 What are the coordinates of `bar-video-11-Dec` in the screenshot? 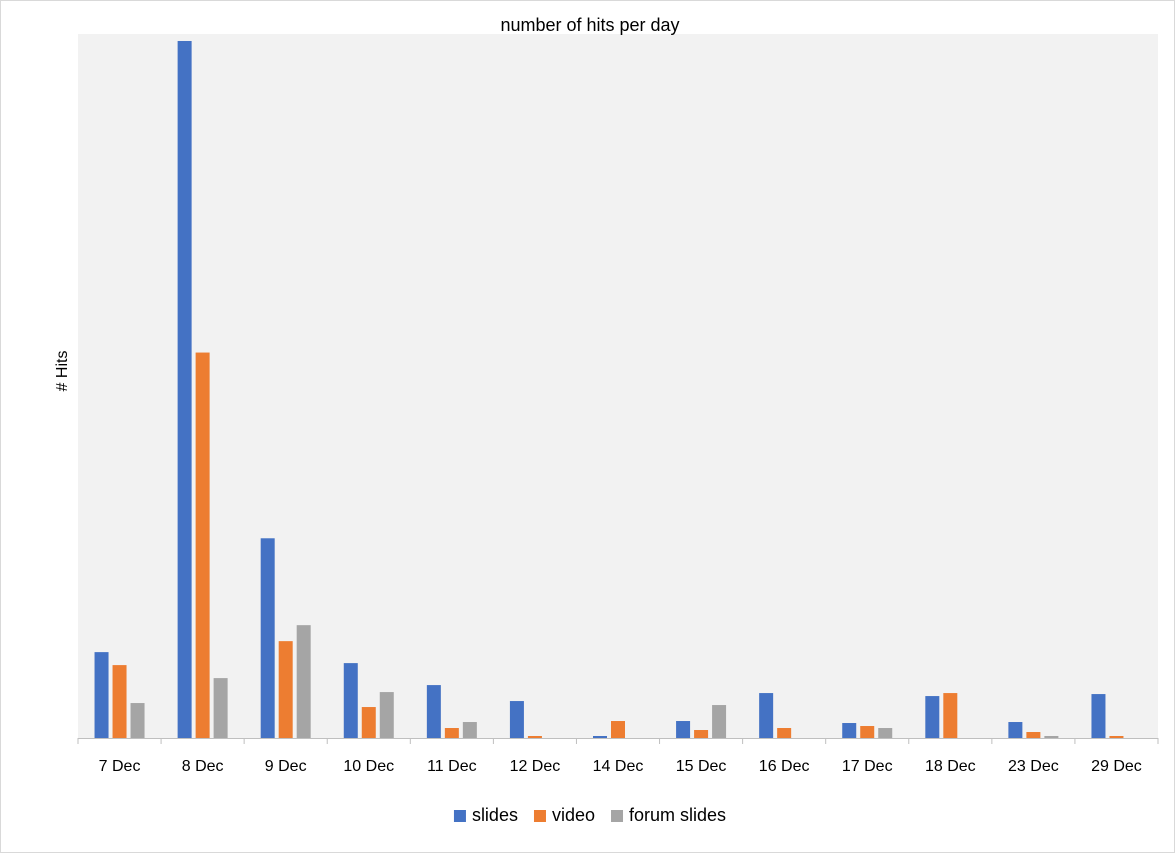 It's located at (451, 733).